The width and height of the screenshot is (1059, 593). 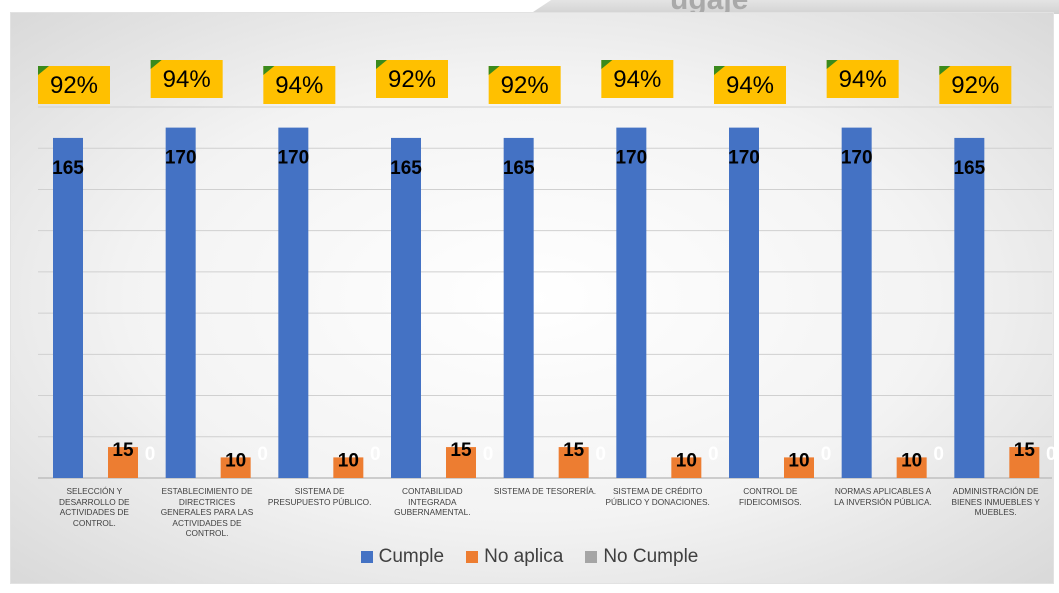 What do you see at coordinates (657, 496) in the screenshot?
I see `x-tick-label: Sistema de crédito público y donaciones.` at bounding box center [657, 496].